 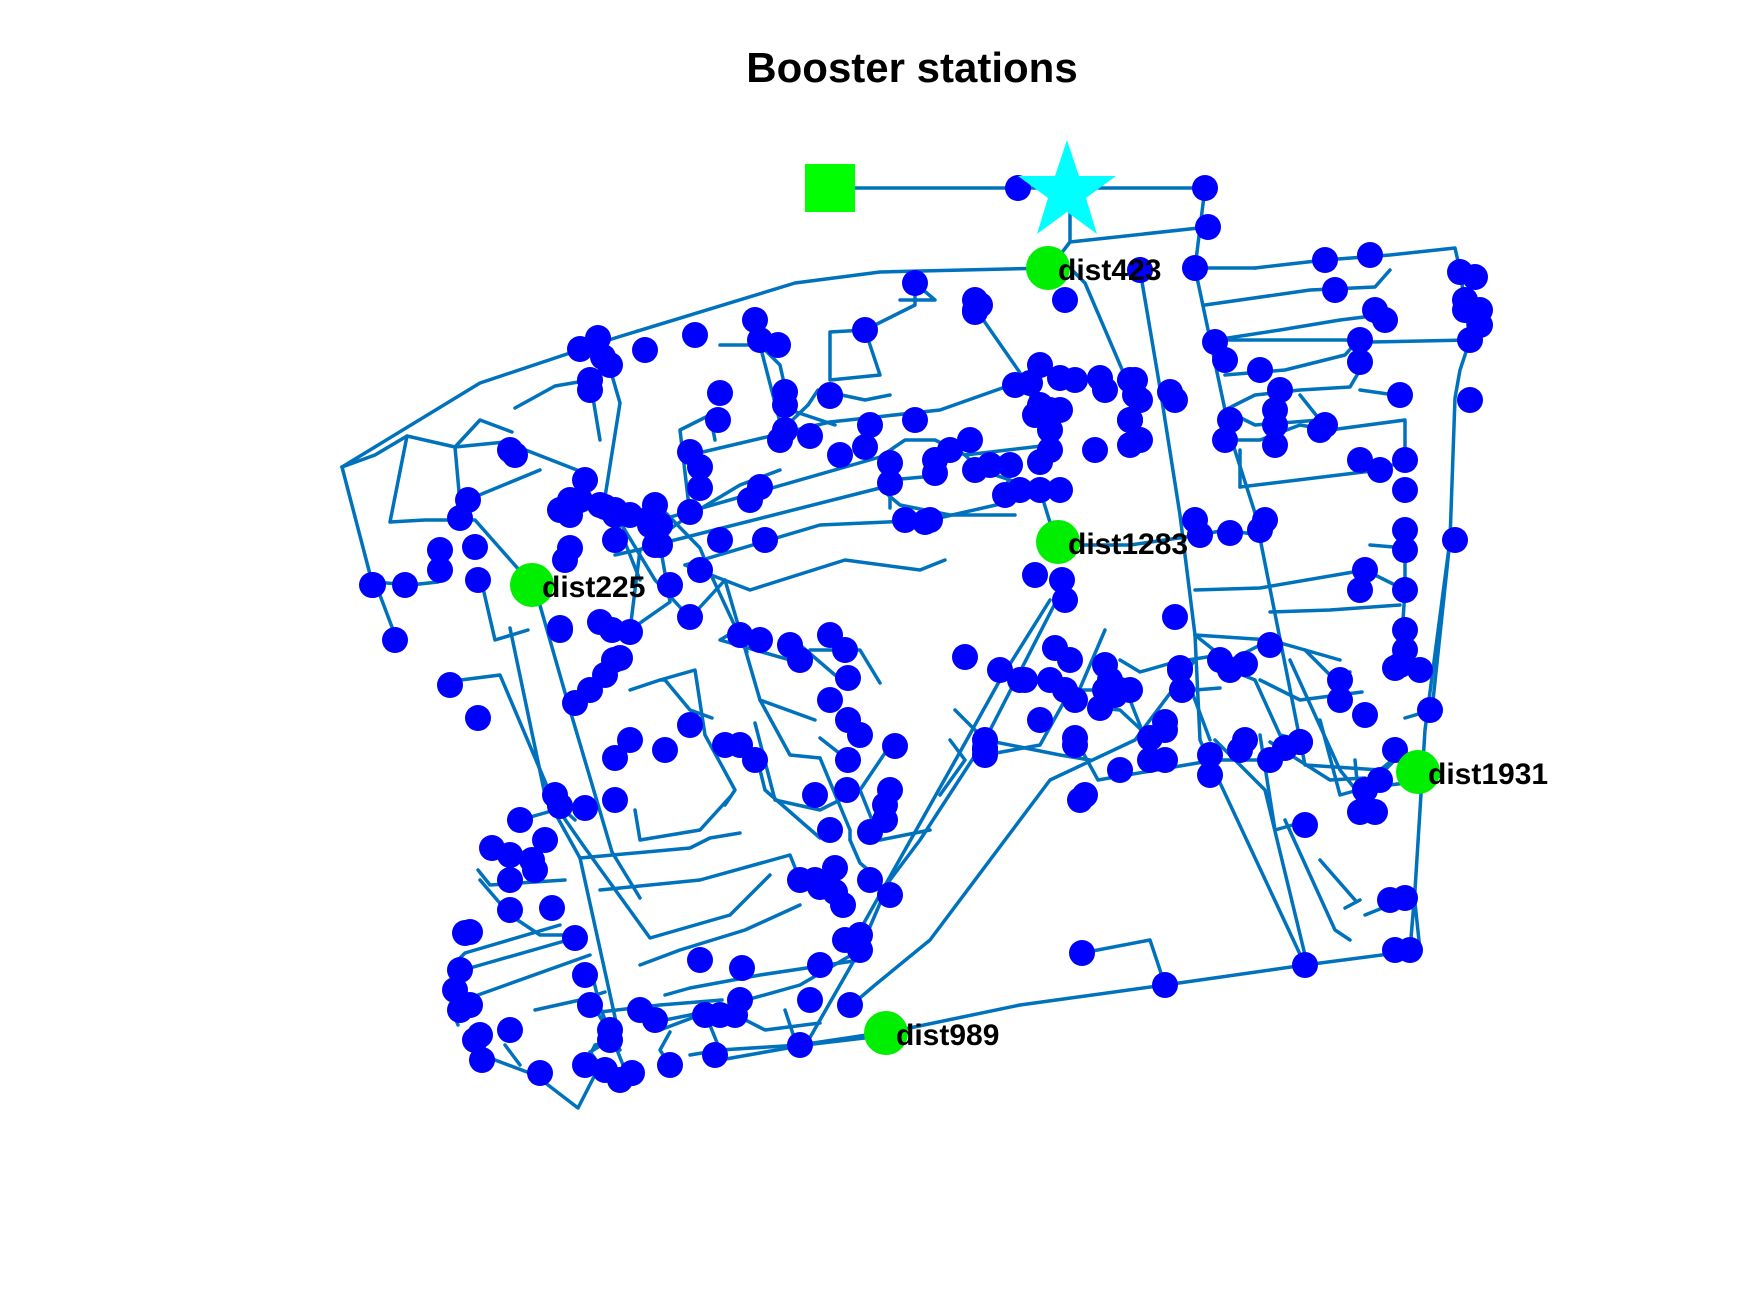 What do you see at coordinates (1109, 270) in the screenshot?
I see `booster-label: dist423` at bounding box center [1109, 270].